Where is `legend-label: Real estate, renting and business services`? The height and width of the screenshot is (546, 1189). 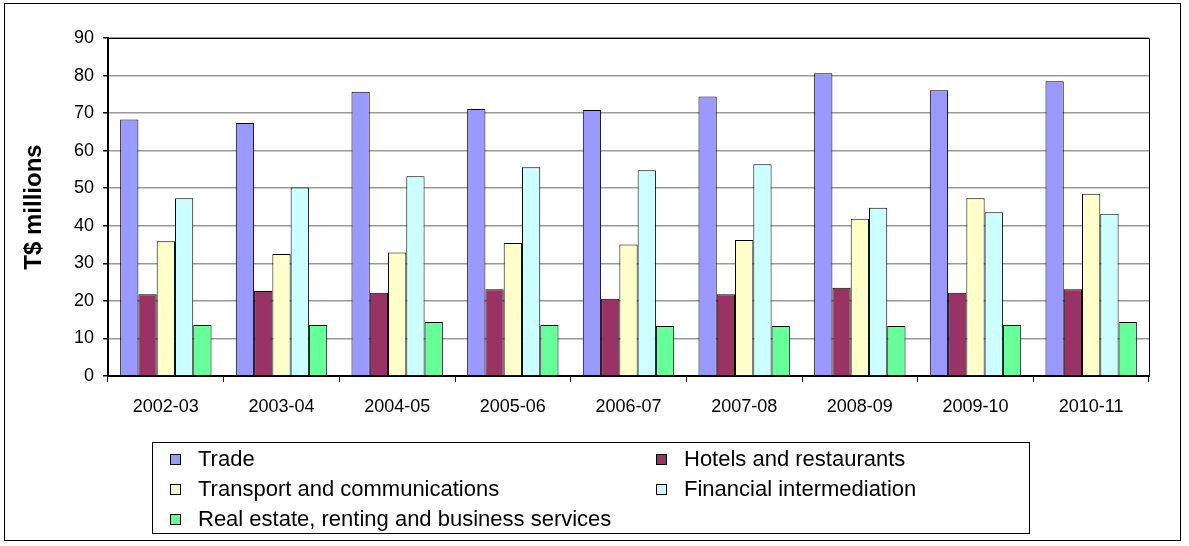
legend-label: Real estate, renting and business services is located at coordinates (405, 519).